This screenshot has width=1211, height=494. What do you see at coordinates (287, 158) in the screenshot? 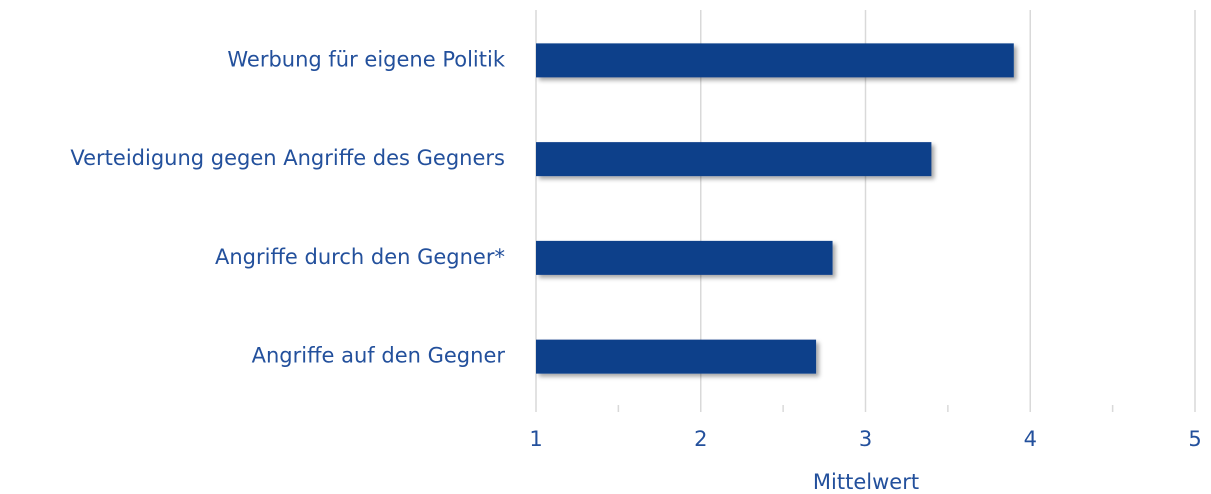
I see `y-tick-label: Verteidigung gegen Angriffe des Gegners` at bounding box center [287, 158].